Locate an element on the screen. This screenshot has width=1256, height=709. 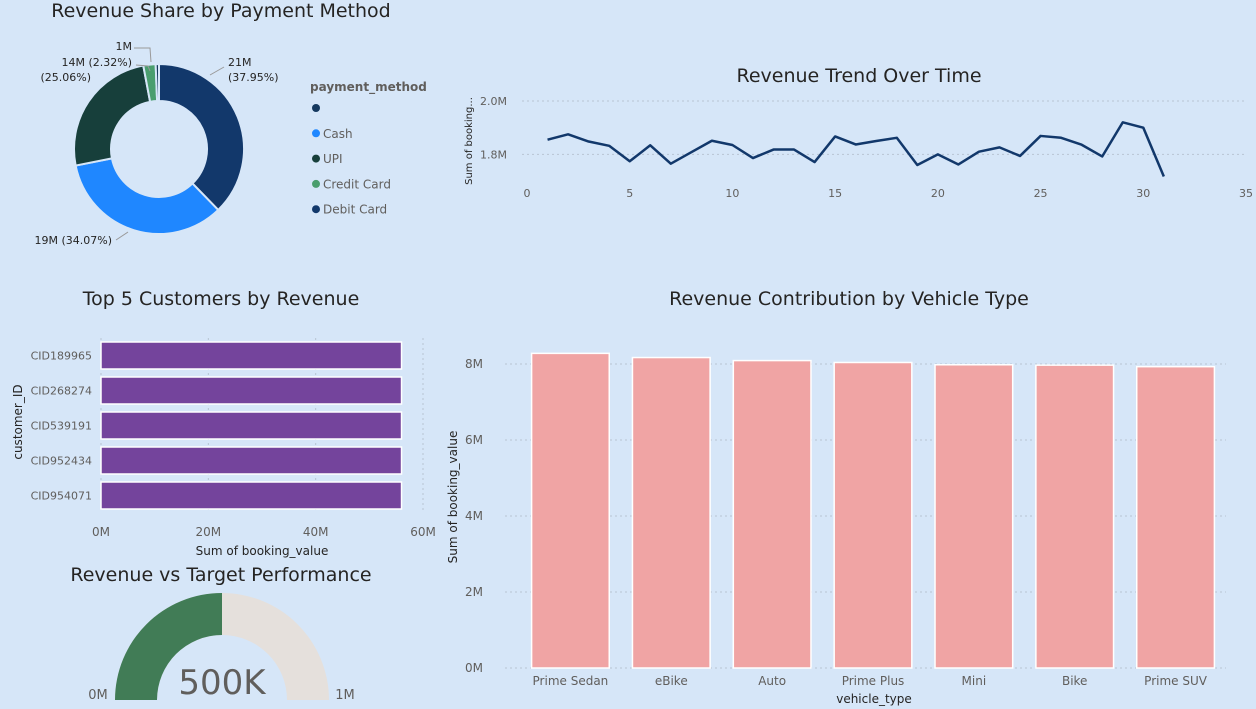
hbar-y-axis-label: customer_ID is located at coordinates (18, 421).